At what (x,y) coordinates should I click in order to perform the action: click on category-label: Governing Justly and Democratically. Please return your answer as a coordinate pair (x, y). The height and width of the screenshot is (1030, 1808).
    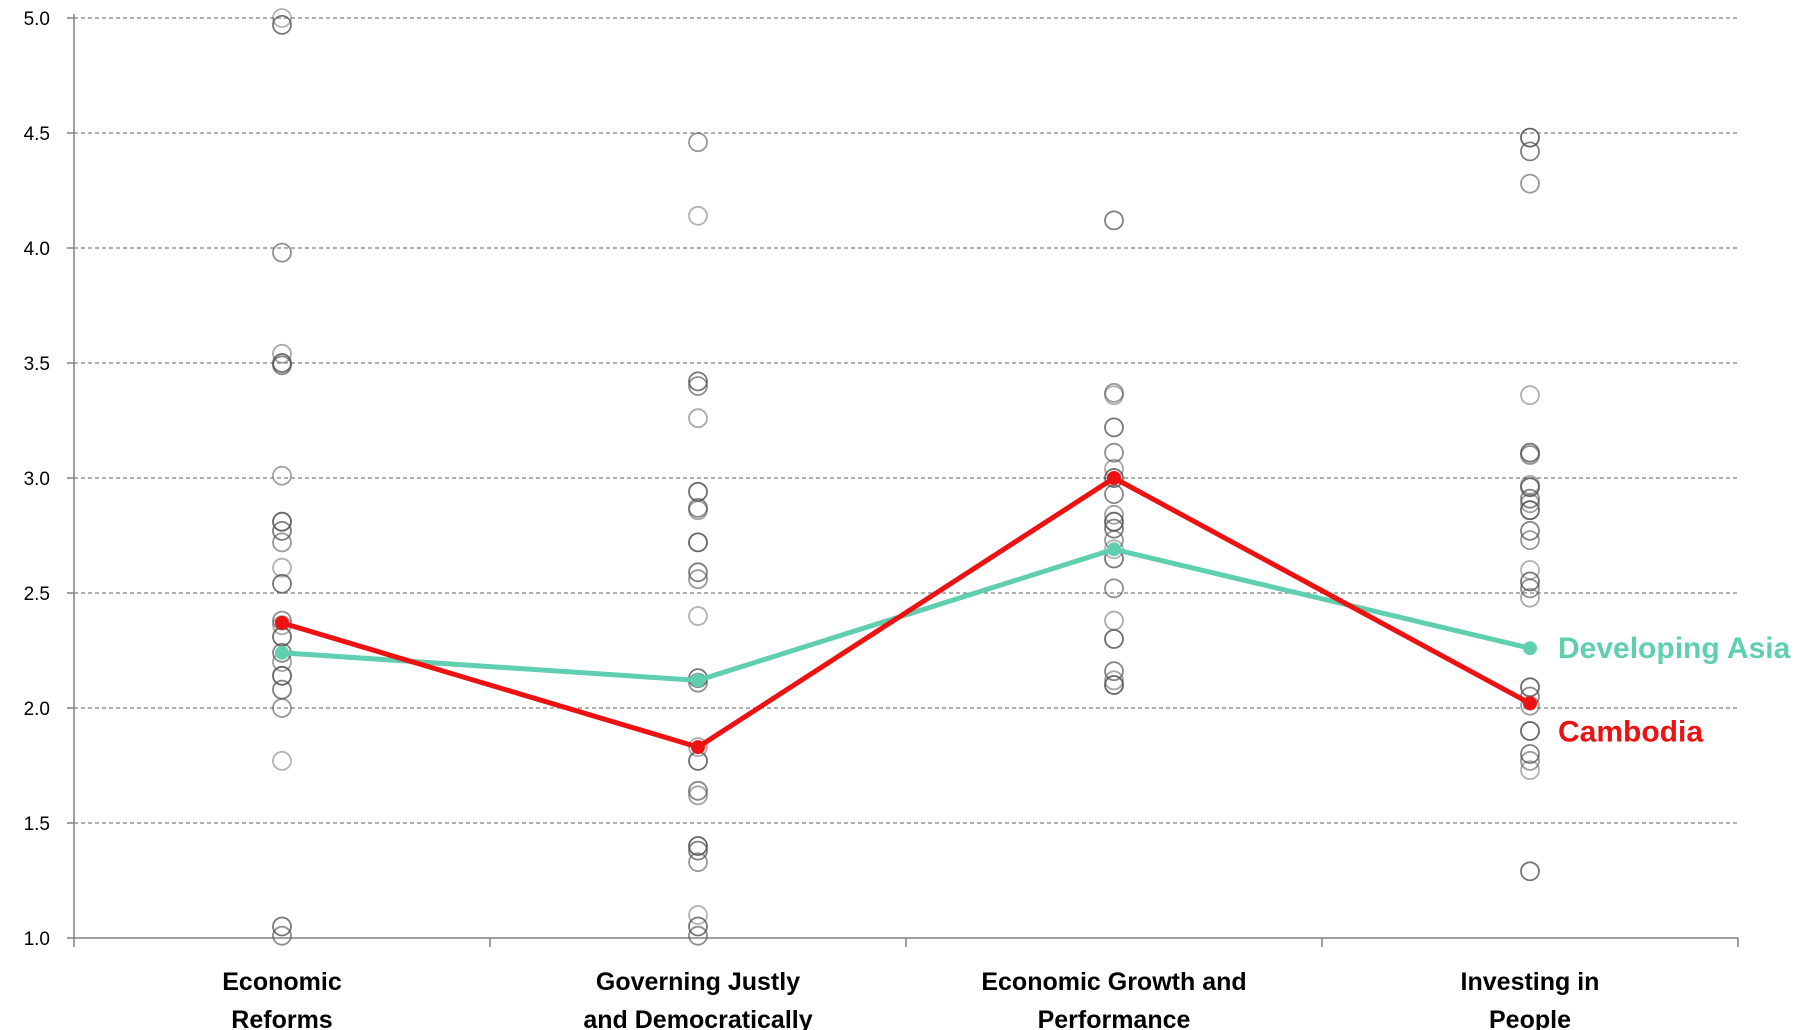
    Looking at the image, I should click on (697, 999).